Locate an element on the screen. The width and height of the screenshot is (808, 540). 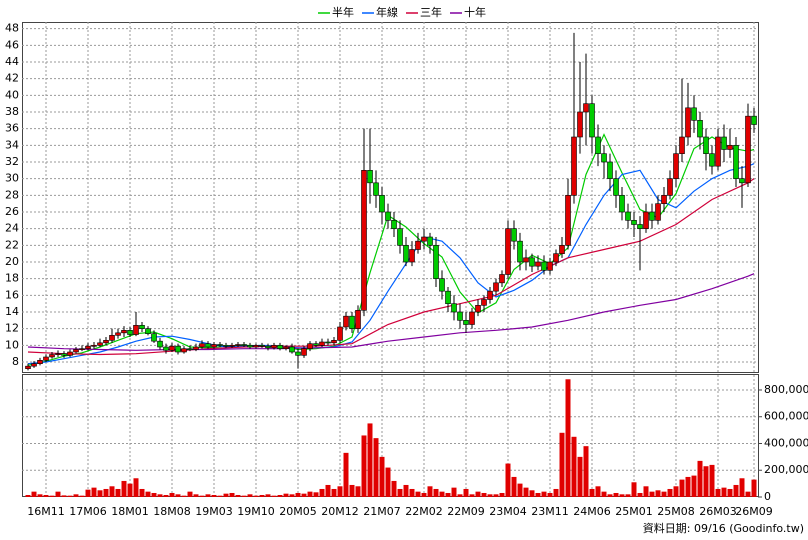
x-tick-label: 24M06 is located at coordinates (592, 511).